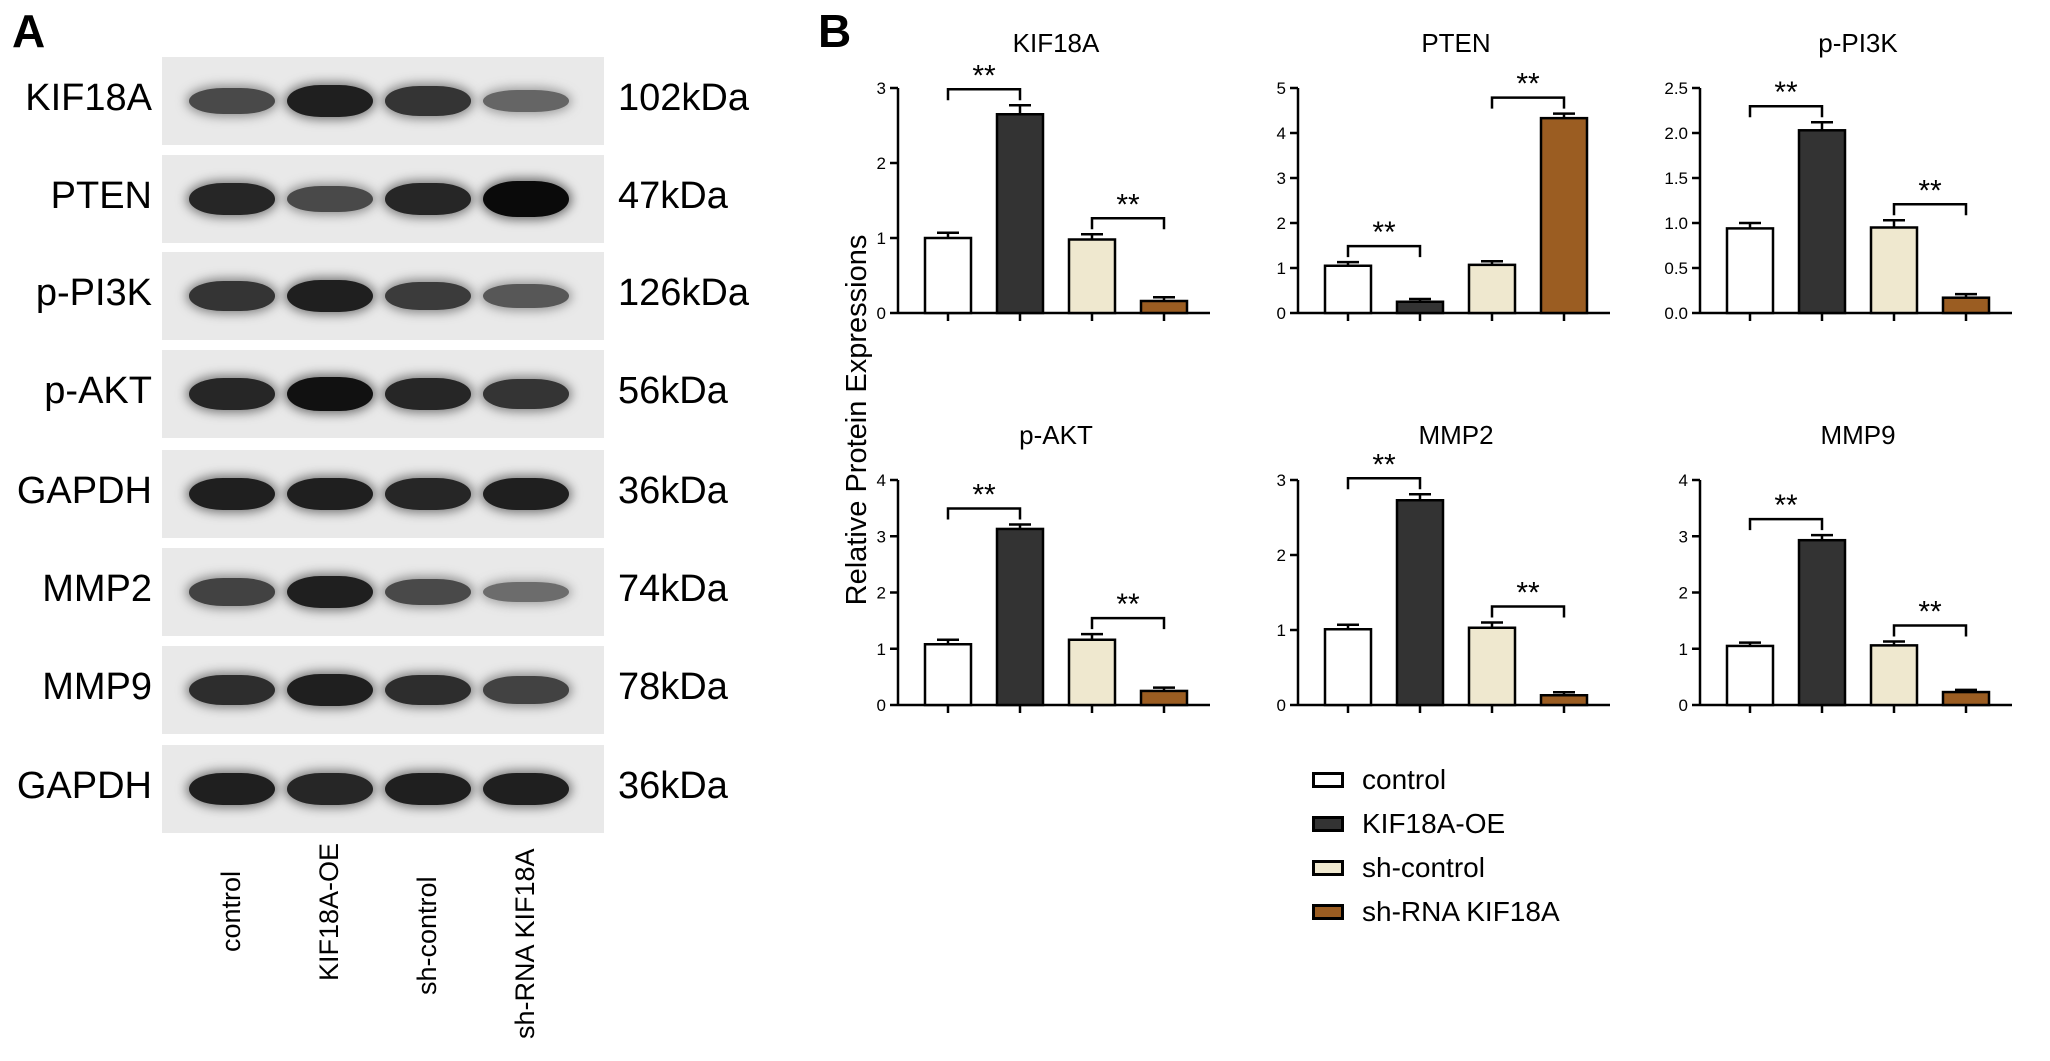 Image resolution: width=2050 pixels, height=1061 pixels. I want to click on panel-b-letter: B, so click(835, 31).